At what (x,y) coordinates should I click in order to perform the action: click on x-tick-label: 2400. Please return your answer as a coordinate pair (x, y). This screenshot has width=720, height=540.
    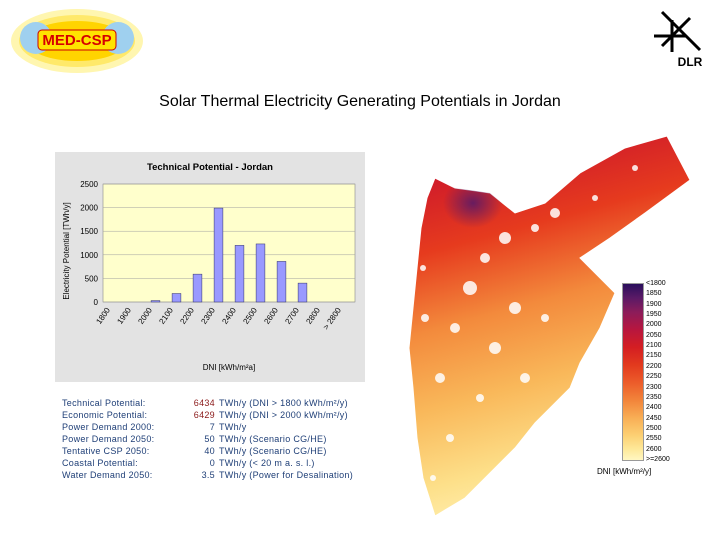
    Looking at the image, I should click on (229, 316).